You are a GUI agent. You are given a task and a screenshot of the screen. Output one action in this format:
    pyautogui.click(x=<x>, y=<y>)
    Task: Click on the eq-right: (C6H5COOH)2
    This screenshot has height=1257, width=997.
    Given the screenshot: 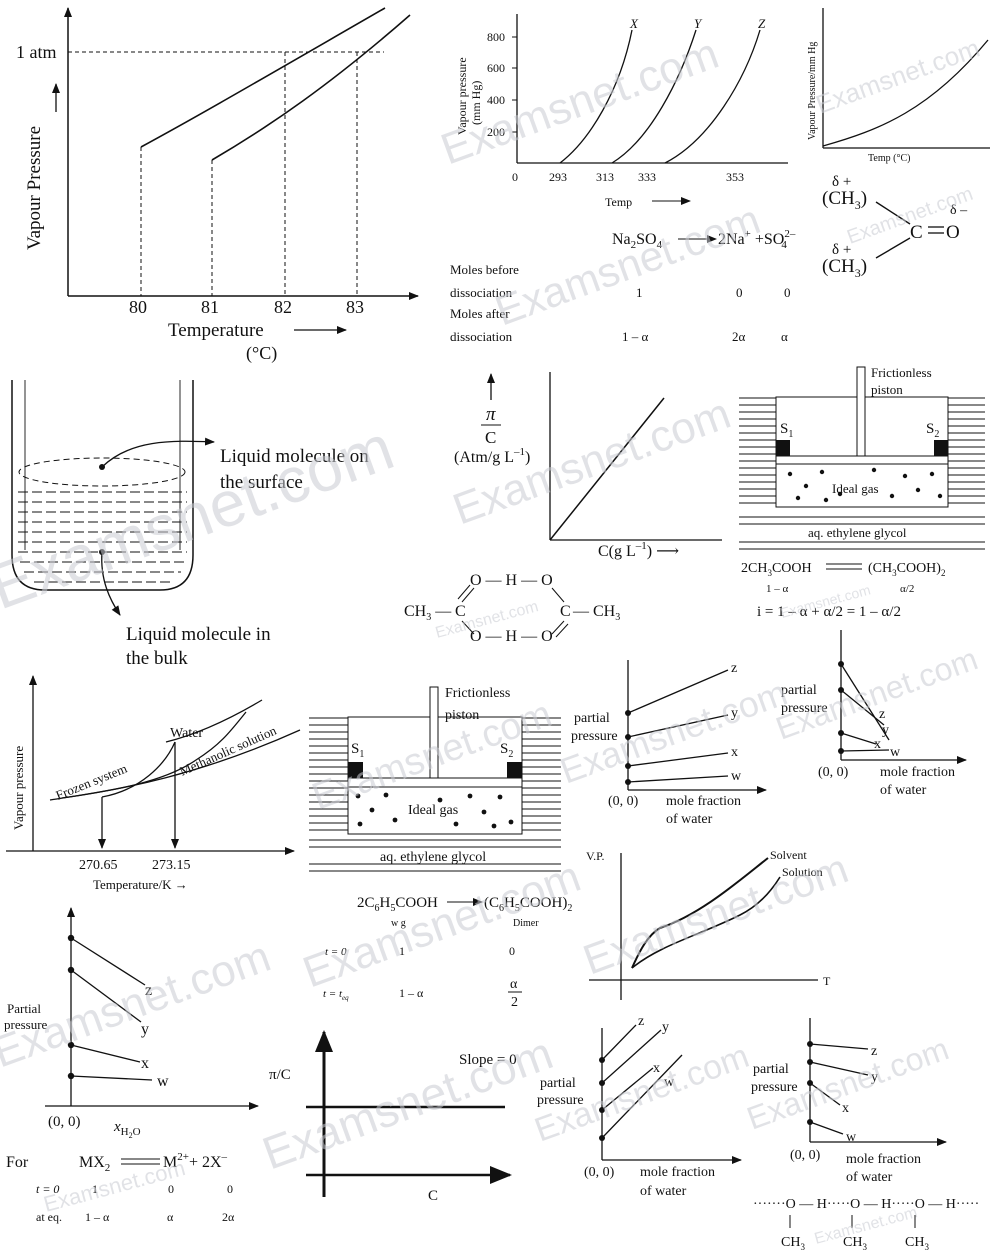 What is the action you would take?
    pyautogui.click(x=528, y=904)
    